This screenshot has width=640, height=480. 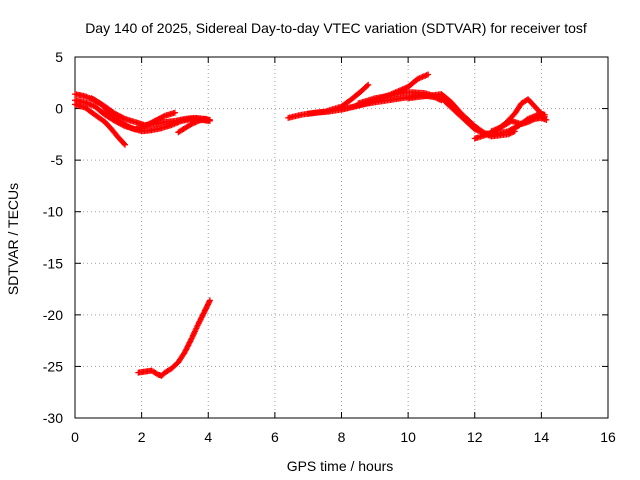 I want to click on series-arc-d, so click(x=150, y=115).